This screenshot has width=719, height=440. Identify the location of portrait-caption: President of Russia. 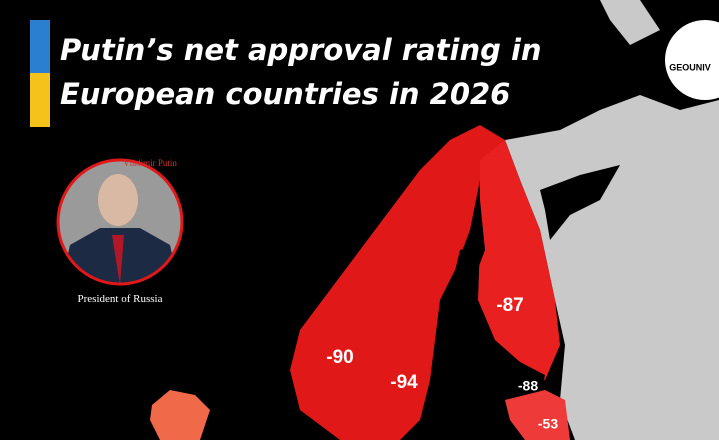
(120, 299).